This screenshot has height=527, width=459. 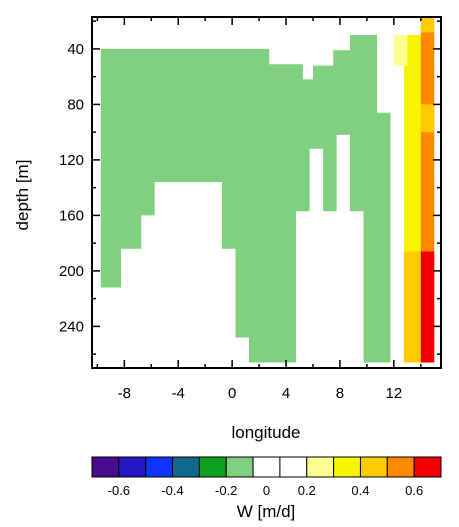 I want to click on x-tick-label: 8, so click(x=340, y=393).